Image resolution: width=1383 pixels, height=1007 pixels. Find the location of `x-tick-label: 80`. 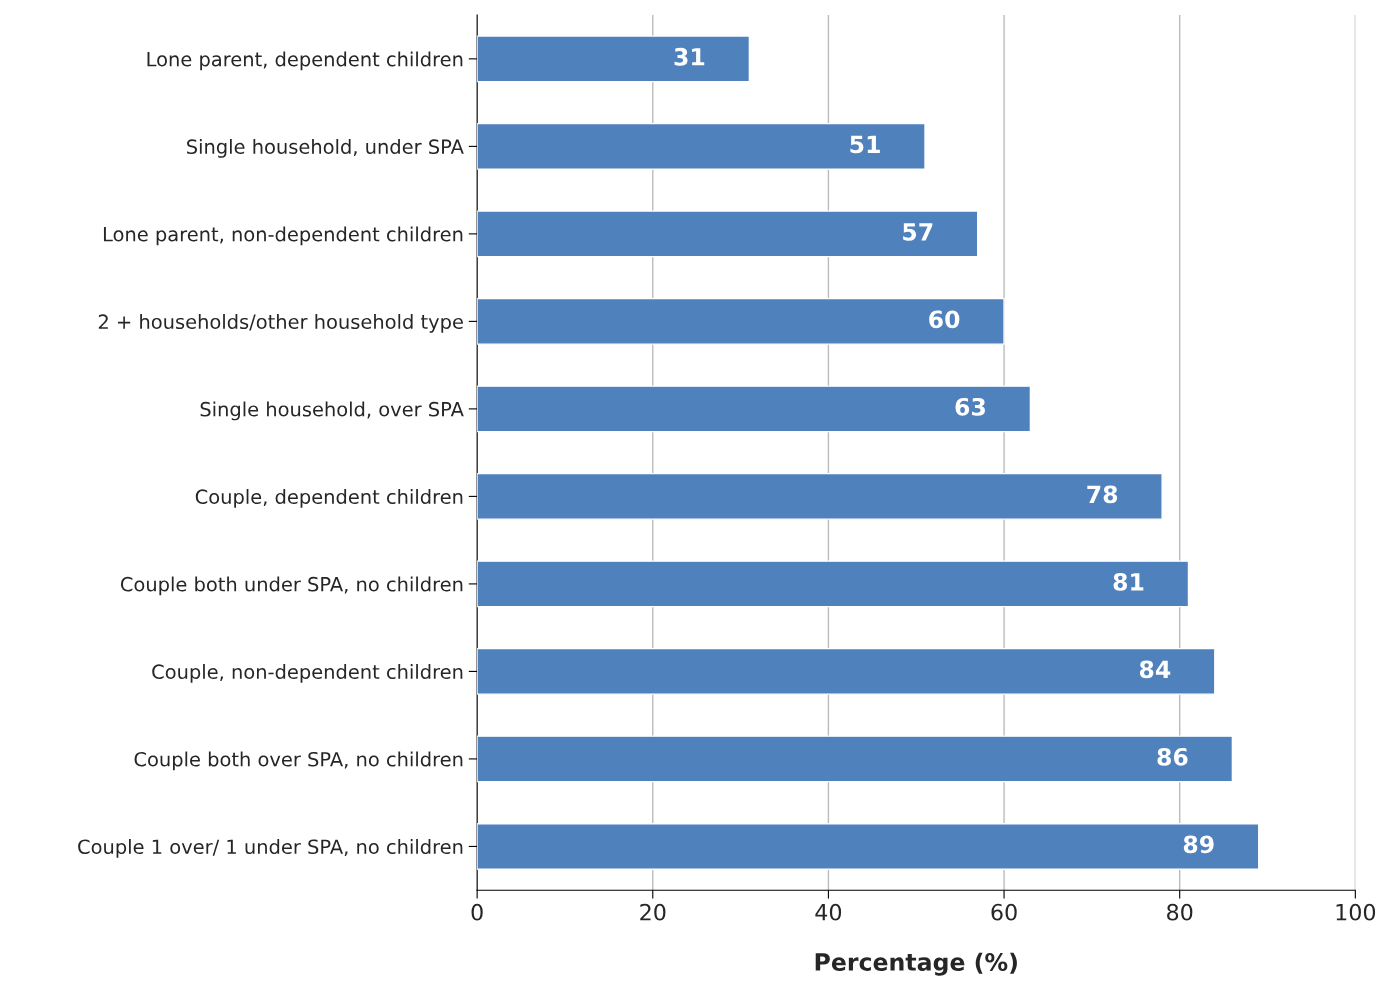

x-tick-label: 80 is located at coordinates (1180, 912).